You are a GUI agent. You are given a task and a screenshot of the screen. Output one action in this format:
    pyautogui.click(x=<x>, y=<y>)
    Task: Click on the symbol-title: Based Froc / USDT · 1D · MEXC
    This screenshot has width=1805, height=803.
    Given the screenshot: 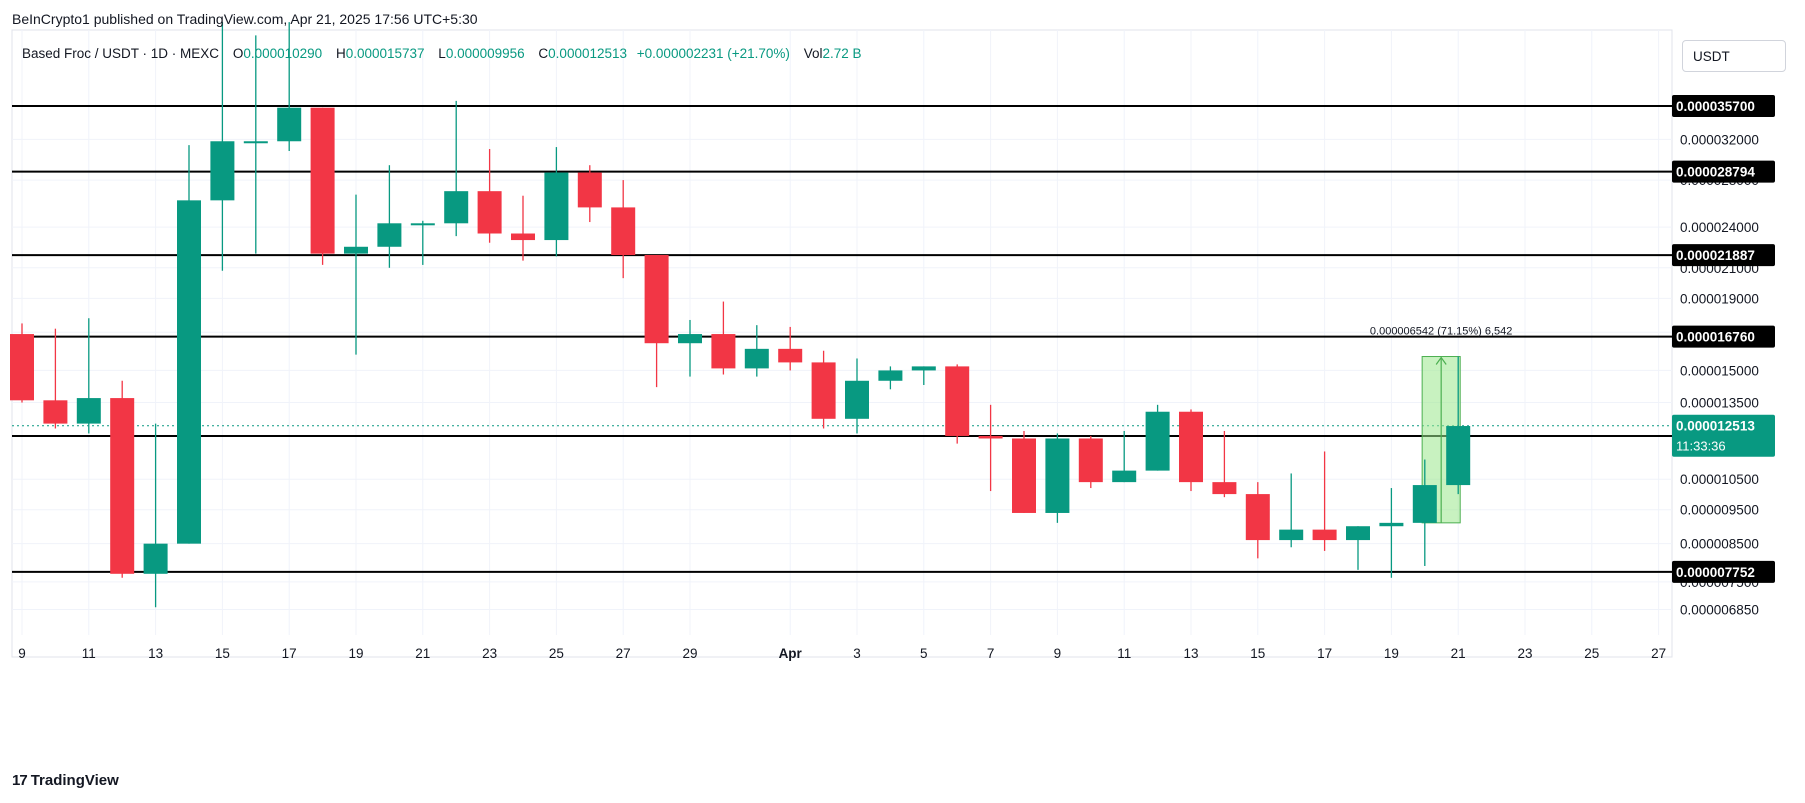 What is the action you would take?
    pyautogui.click(x=121, y=53)
    